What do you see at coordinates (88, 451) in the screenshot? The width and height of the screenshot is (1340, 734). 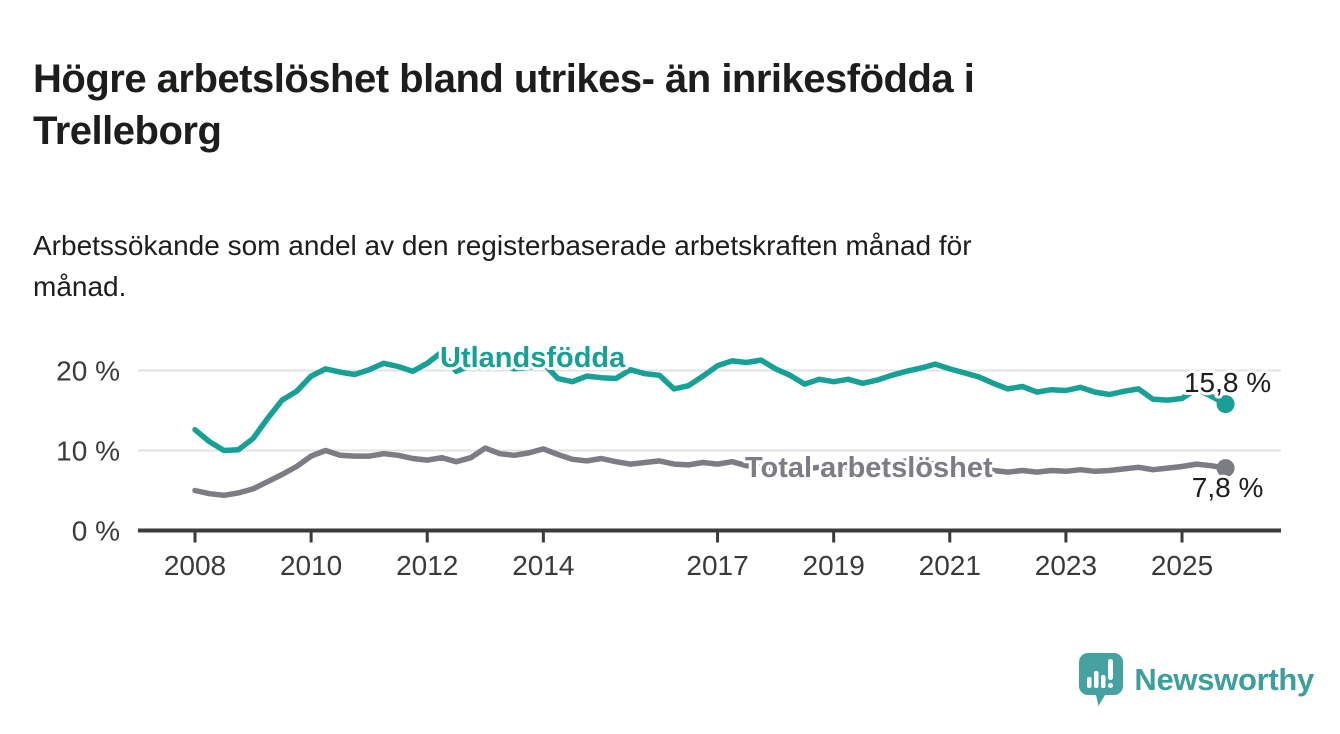 I see `y-tick-label: 10 %` at bounding box center [88, 451].